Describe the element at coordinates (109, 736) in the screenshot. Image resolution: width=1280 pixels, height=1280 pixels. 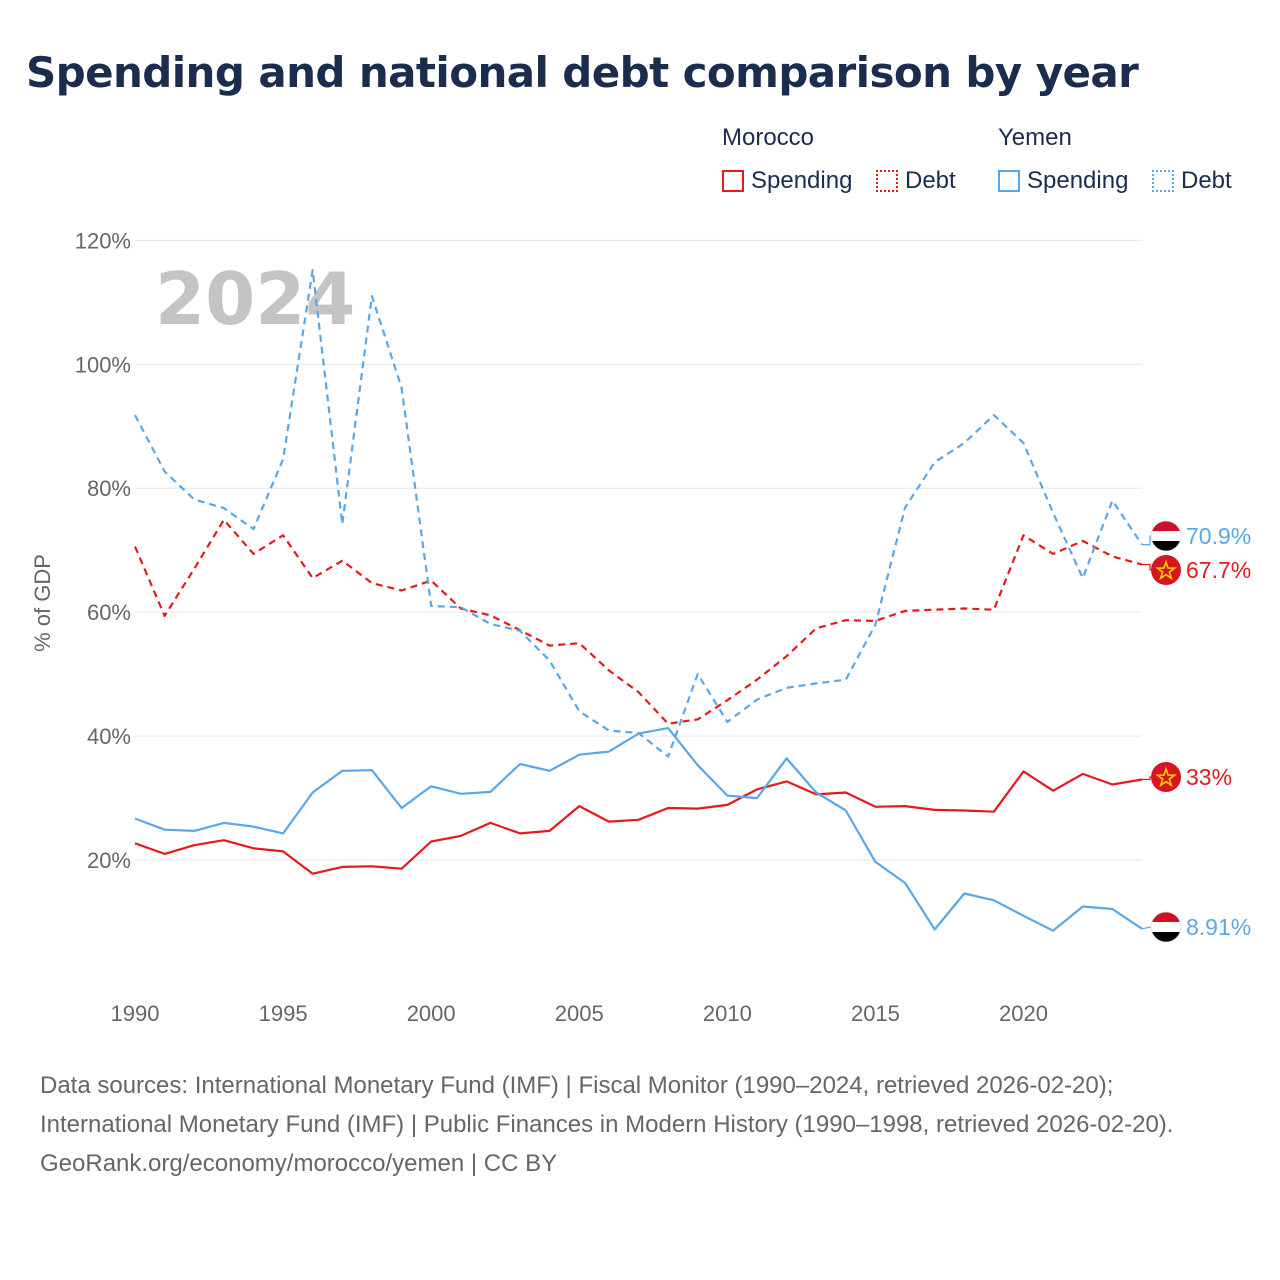
I see `y-tick-label: 40%` at that location.